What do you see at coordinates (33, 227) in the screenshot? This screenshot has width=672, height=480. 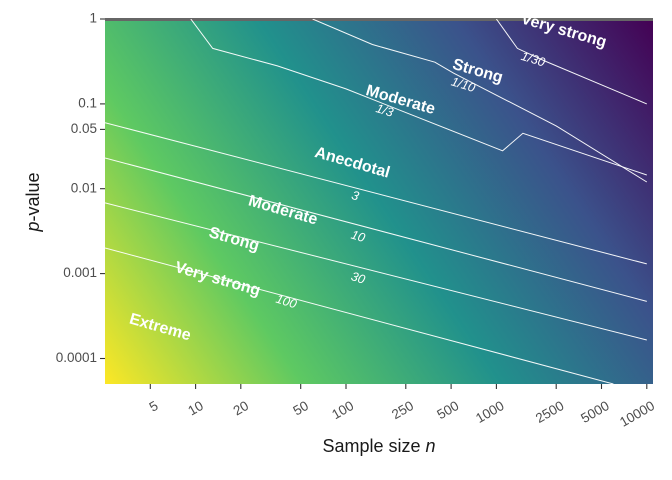 I see `y-axis-title-var: p` at bounding box center [33, 227].